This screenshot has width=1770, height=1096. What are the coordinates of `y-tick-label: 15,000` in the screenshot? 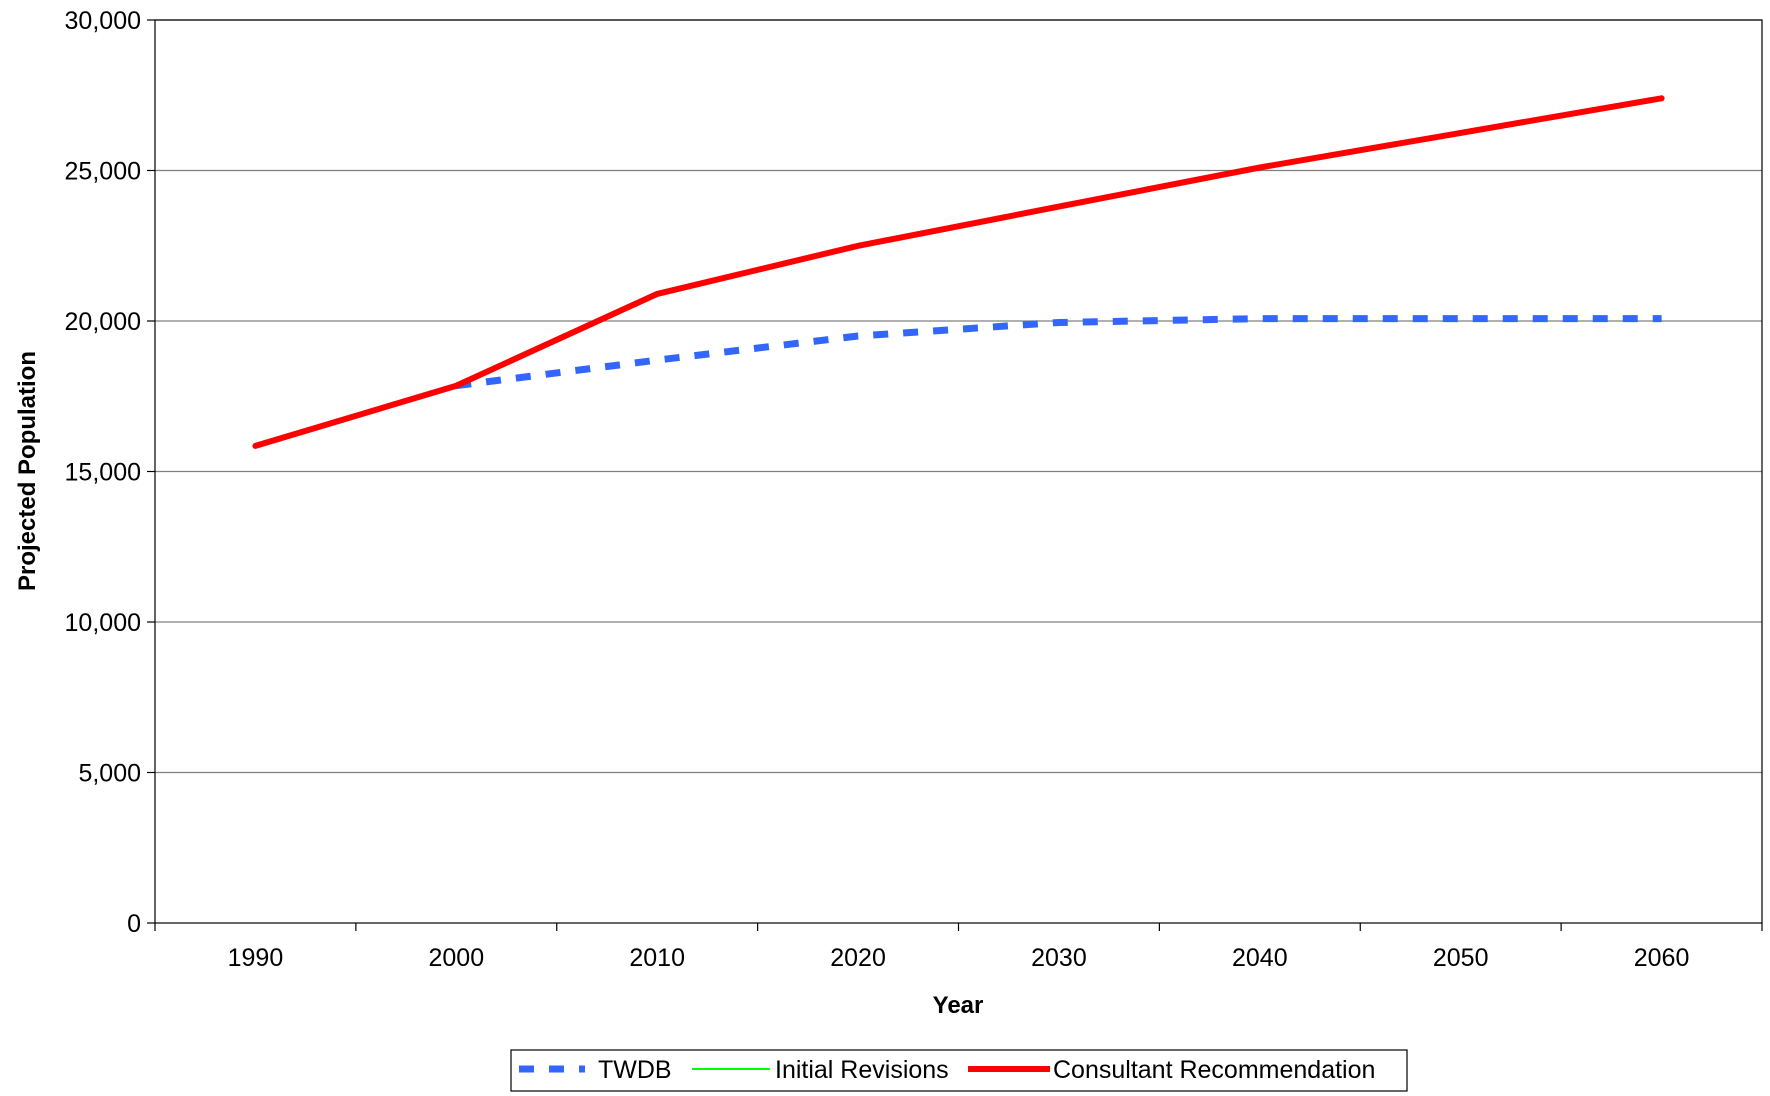 It's located at (103, 473).